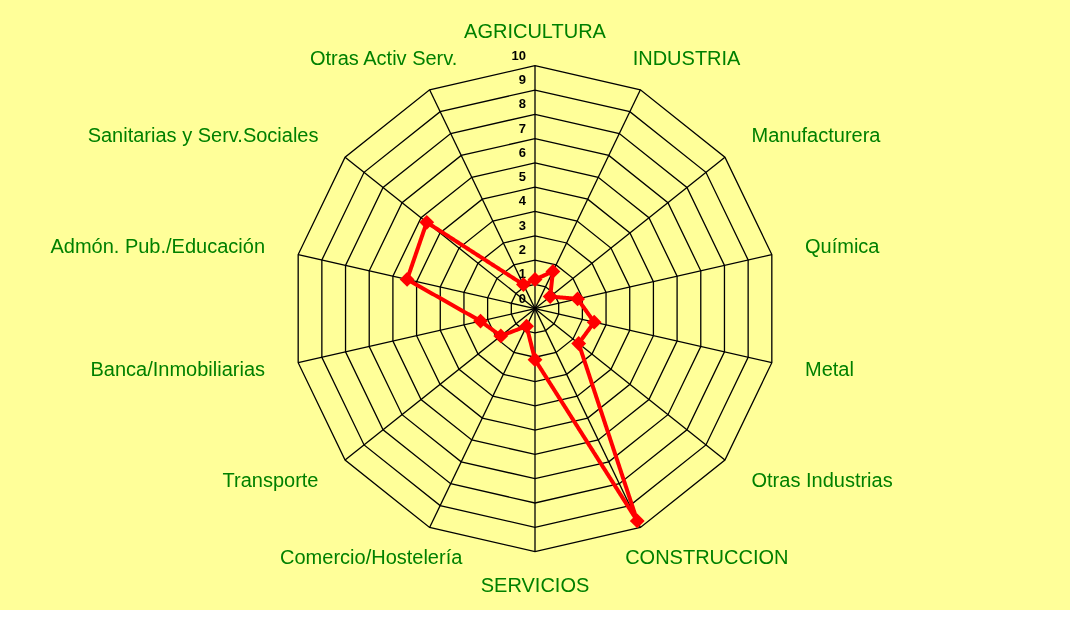 Image resolution: width=1077 pixels, height=632 pixels. What do you see at coordinates (372, 557) in the screenshot?
I see `spoke-label: Comercio/Hostelería` at bounding box center [372, 557].